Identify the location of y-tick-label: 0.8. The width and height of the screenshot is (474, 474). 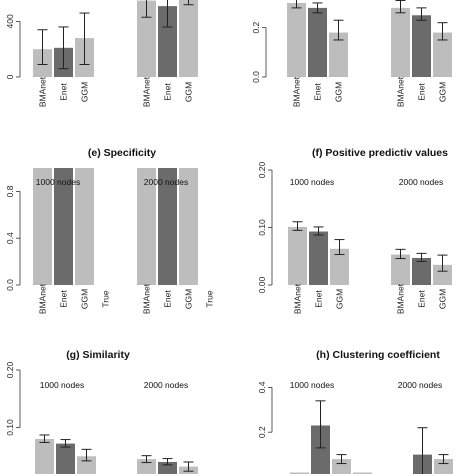
(10, 191).